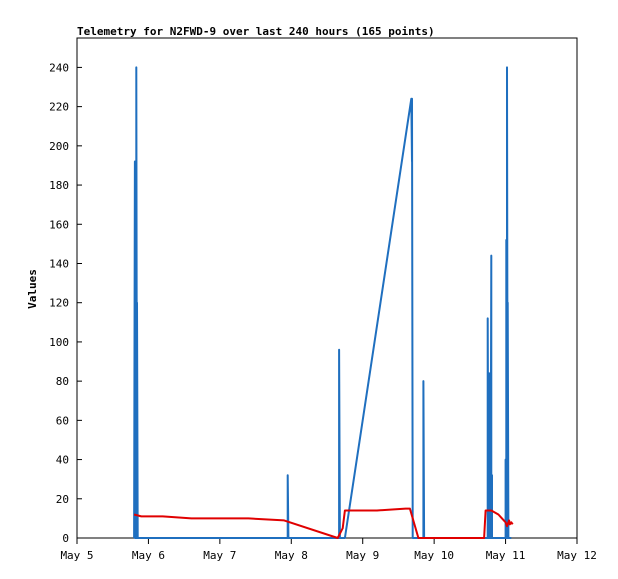 The height and width of the screenshot is (579, 618). I want to click on y-tick-label: 80, so click(62, 381).